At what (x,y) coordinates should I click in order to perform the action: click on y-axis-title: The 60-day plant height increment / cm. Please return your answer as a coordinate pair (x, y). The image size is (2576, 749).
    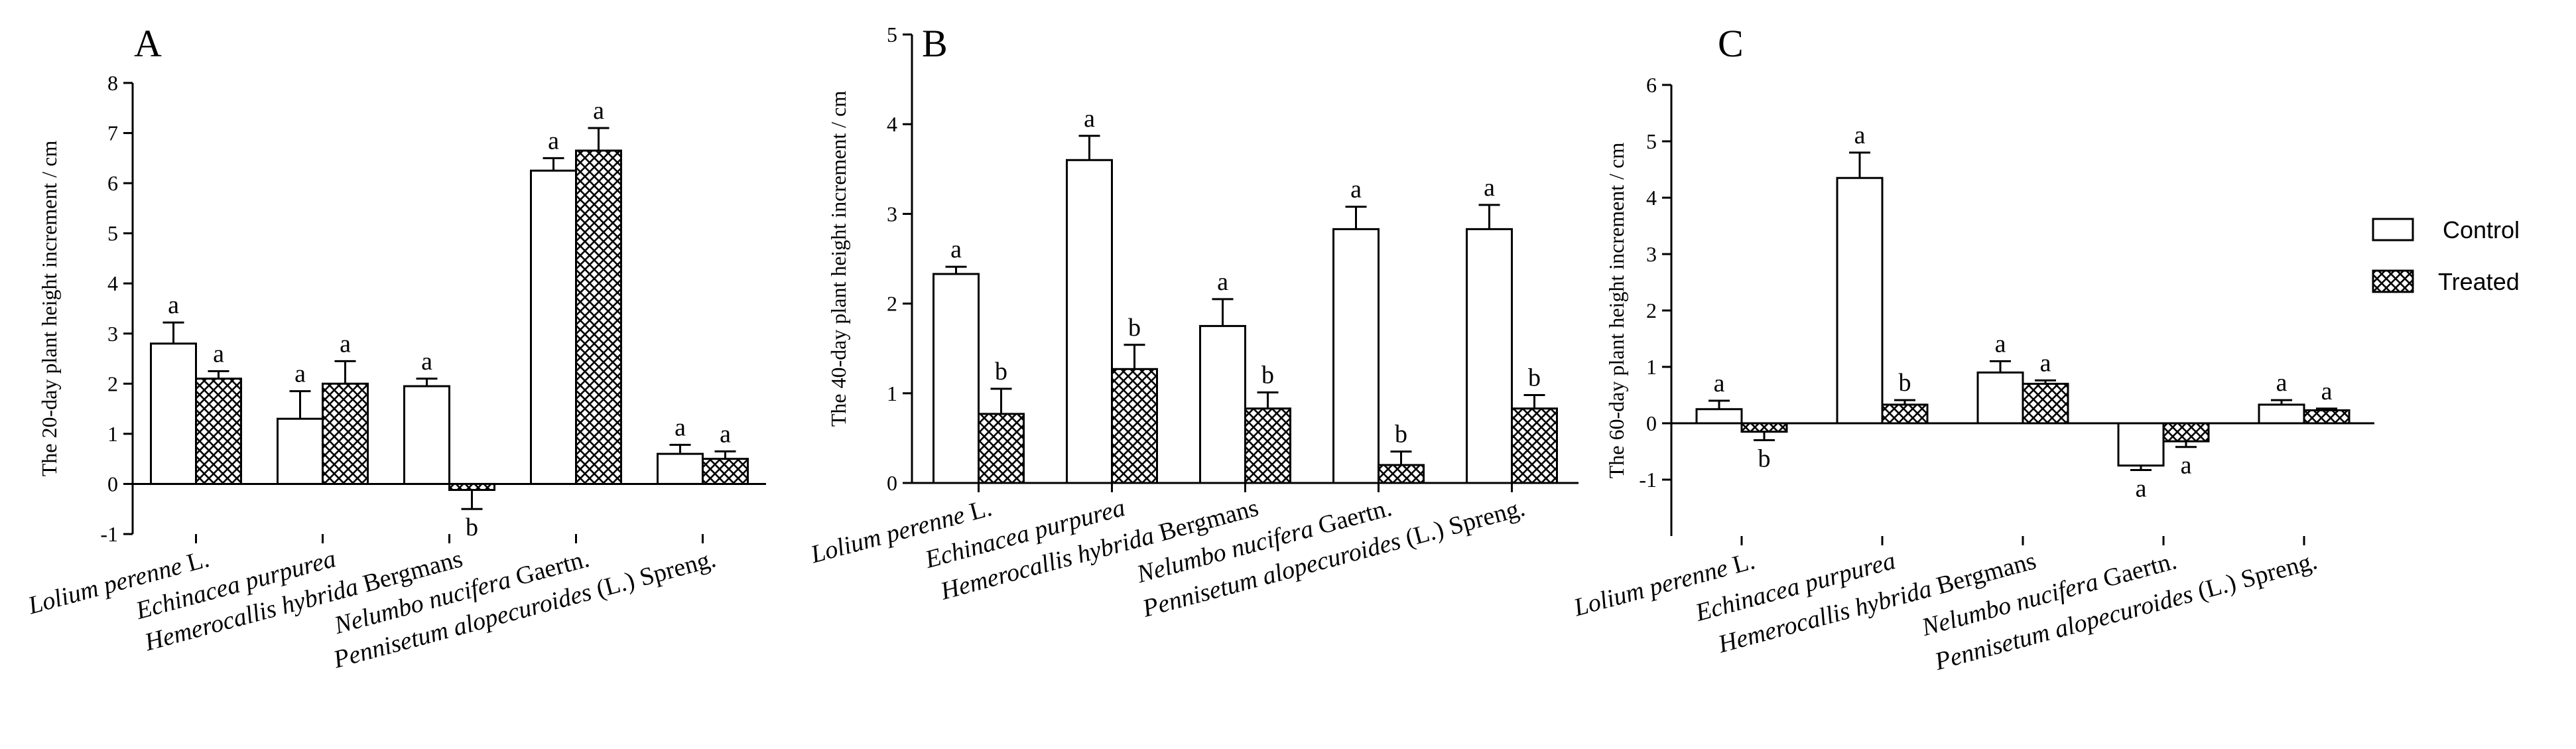
    Looking at the image, I should click on (1616, 311).